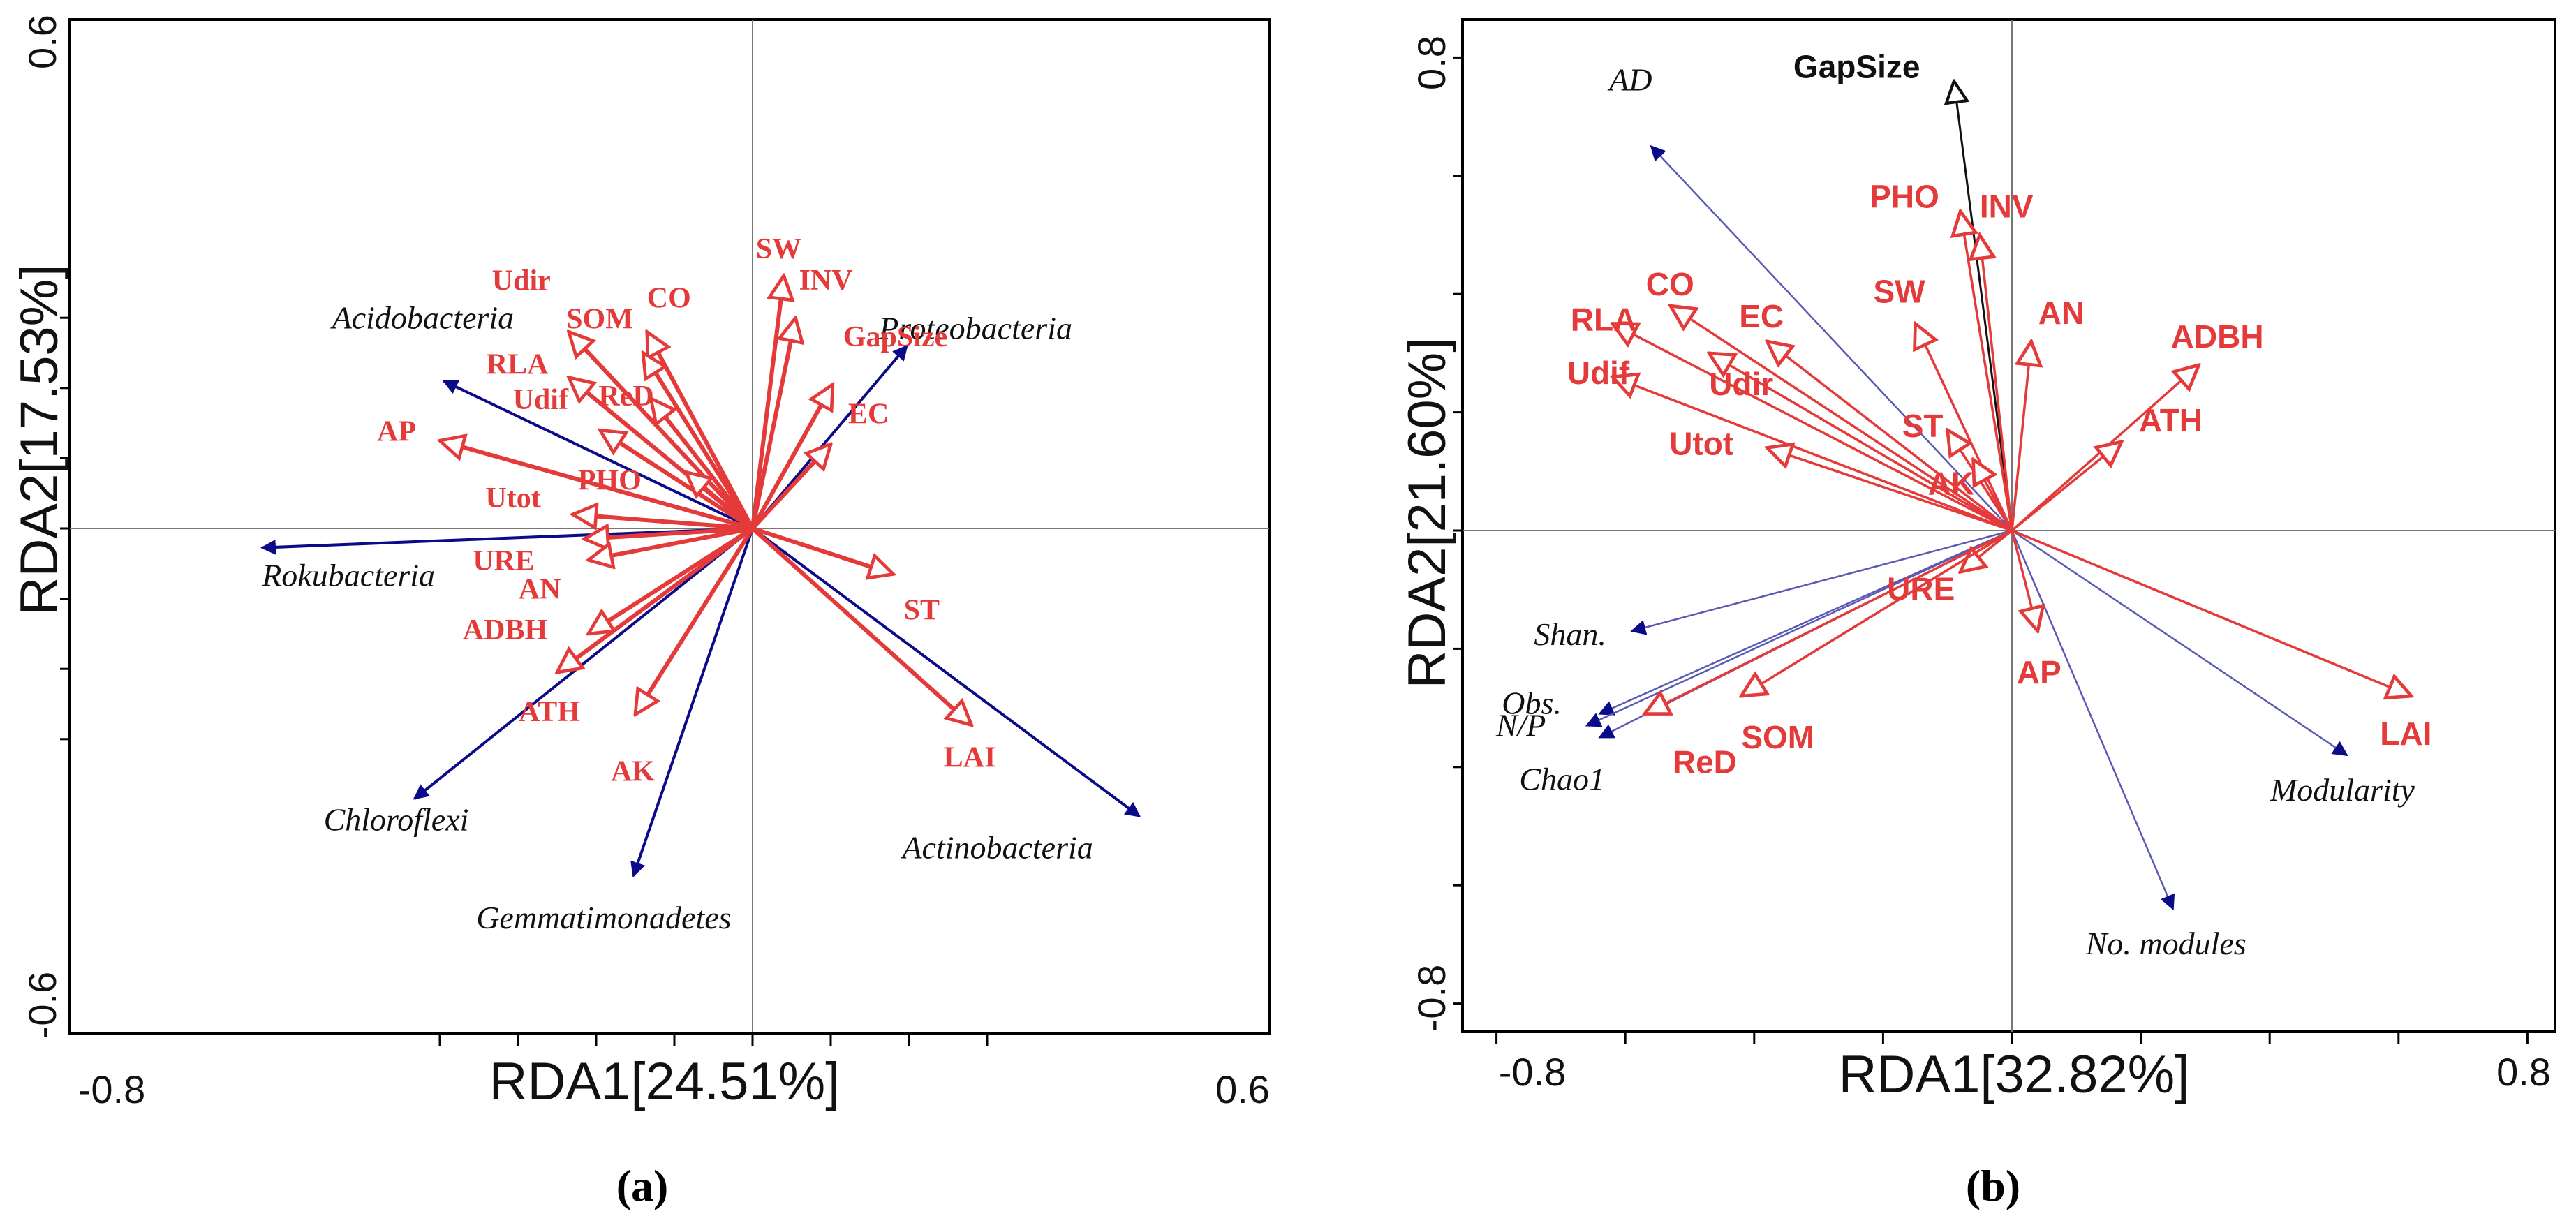  Describe the element at coordinates (1629, 79) in the screenshot. I see `panel-b-label-ad: AD` at that location.